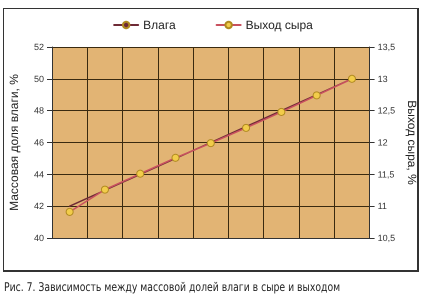 The width and height of the screenshot is (426, 305). What do you see at coordinates (159, 25) in the screenshot?
I see `legend-label: Влага` at bounding box center [159, 25].